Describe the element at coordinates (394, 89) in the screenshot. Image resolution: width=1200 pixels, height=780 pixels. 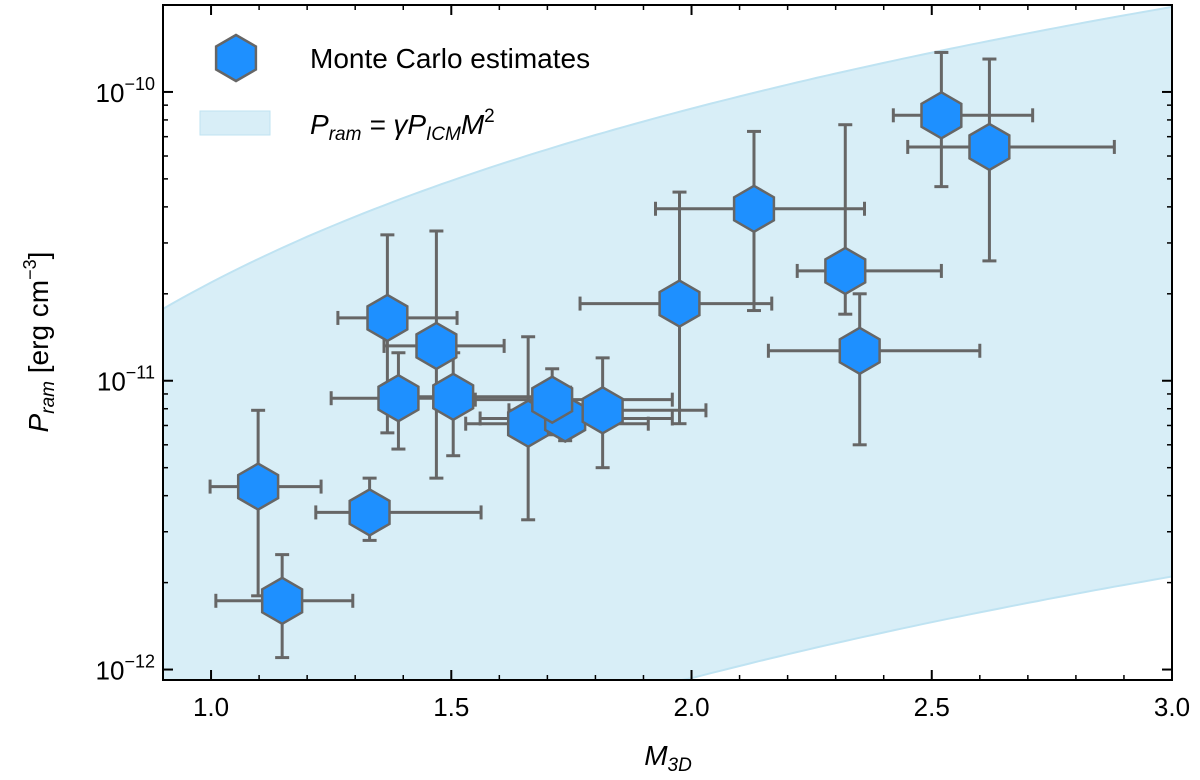
I see `legend: Monte Carlo estimates Pram = γPICMM2` at that location.